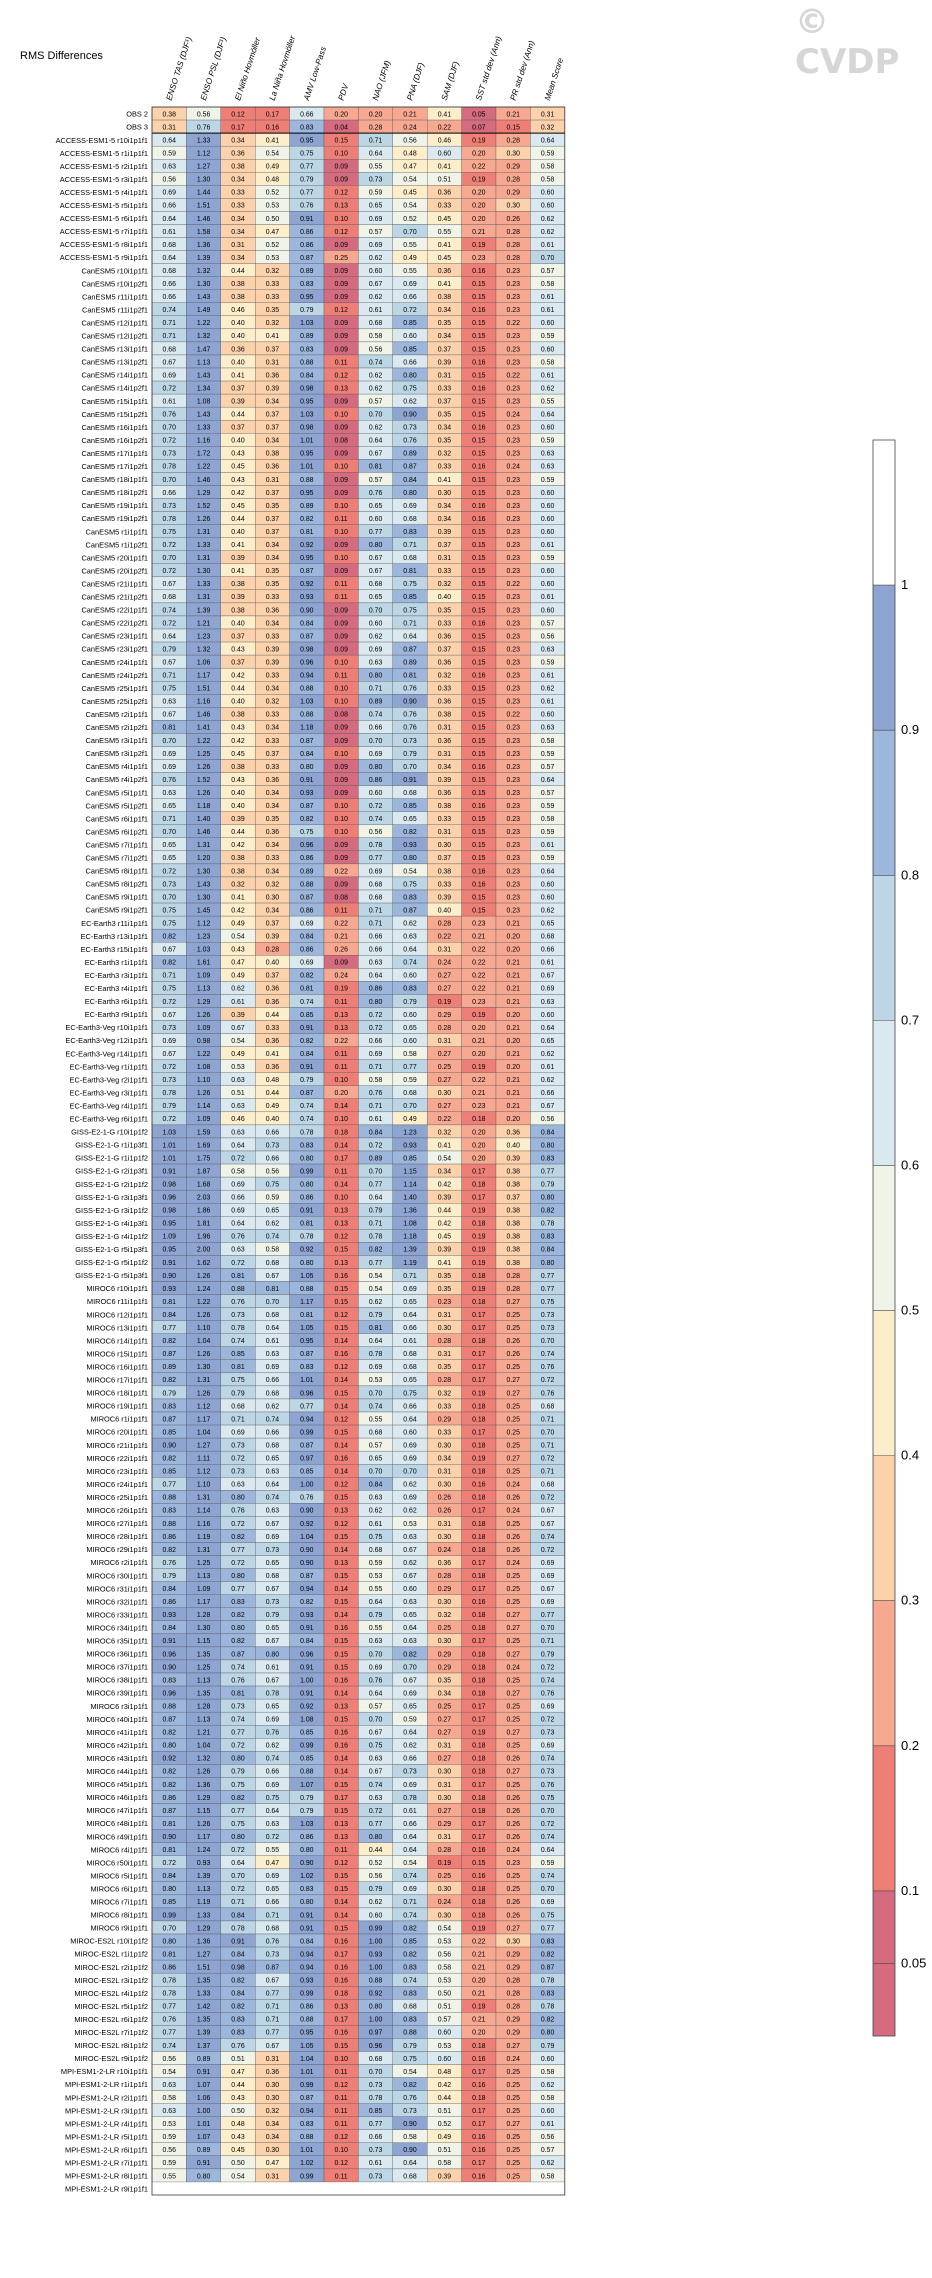 The height and width of the screenshot is (2278, 932). What do you see at coordinates (104, 192) in the screenshot?
I see `row-label: ACCESS-ESM1-5 r4i1p1f1` at bounding box center [104, 192].